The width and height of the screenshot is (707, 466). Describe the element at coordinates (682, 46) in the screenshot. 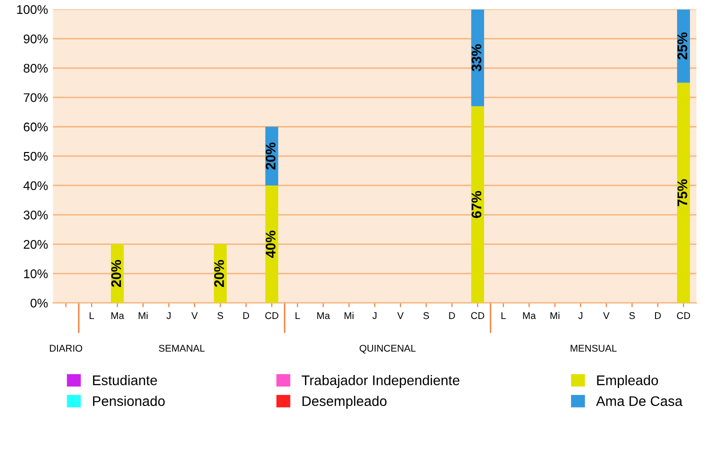

I see `data-label: 25%` at that location.